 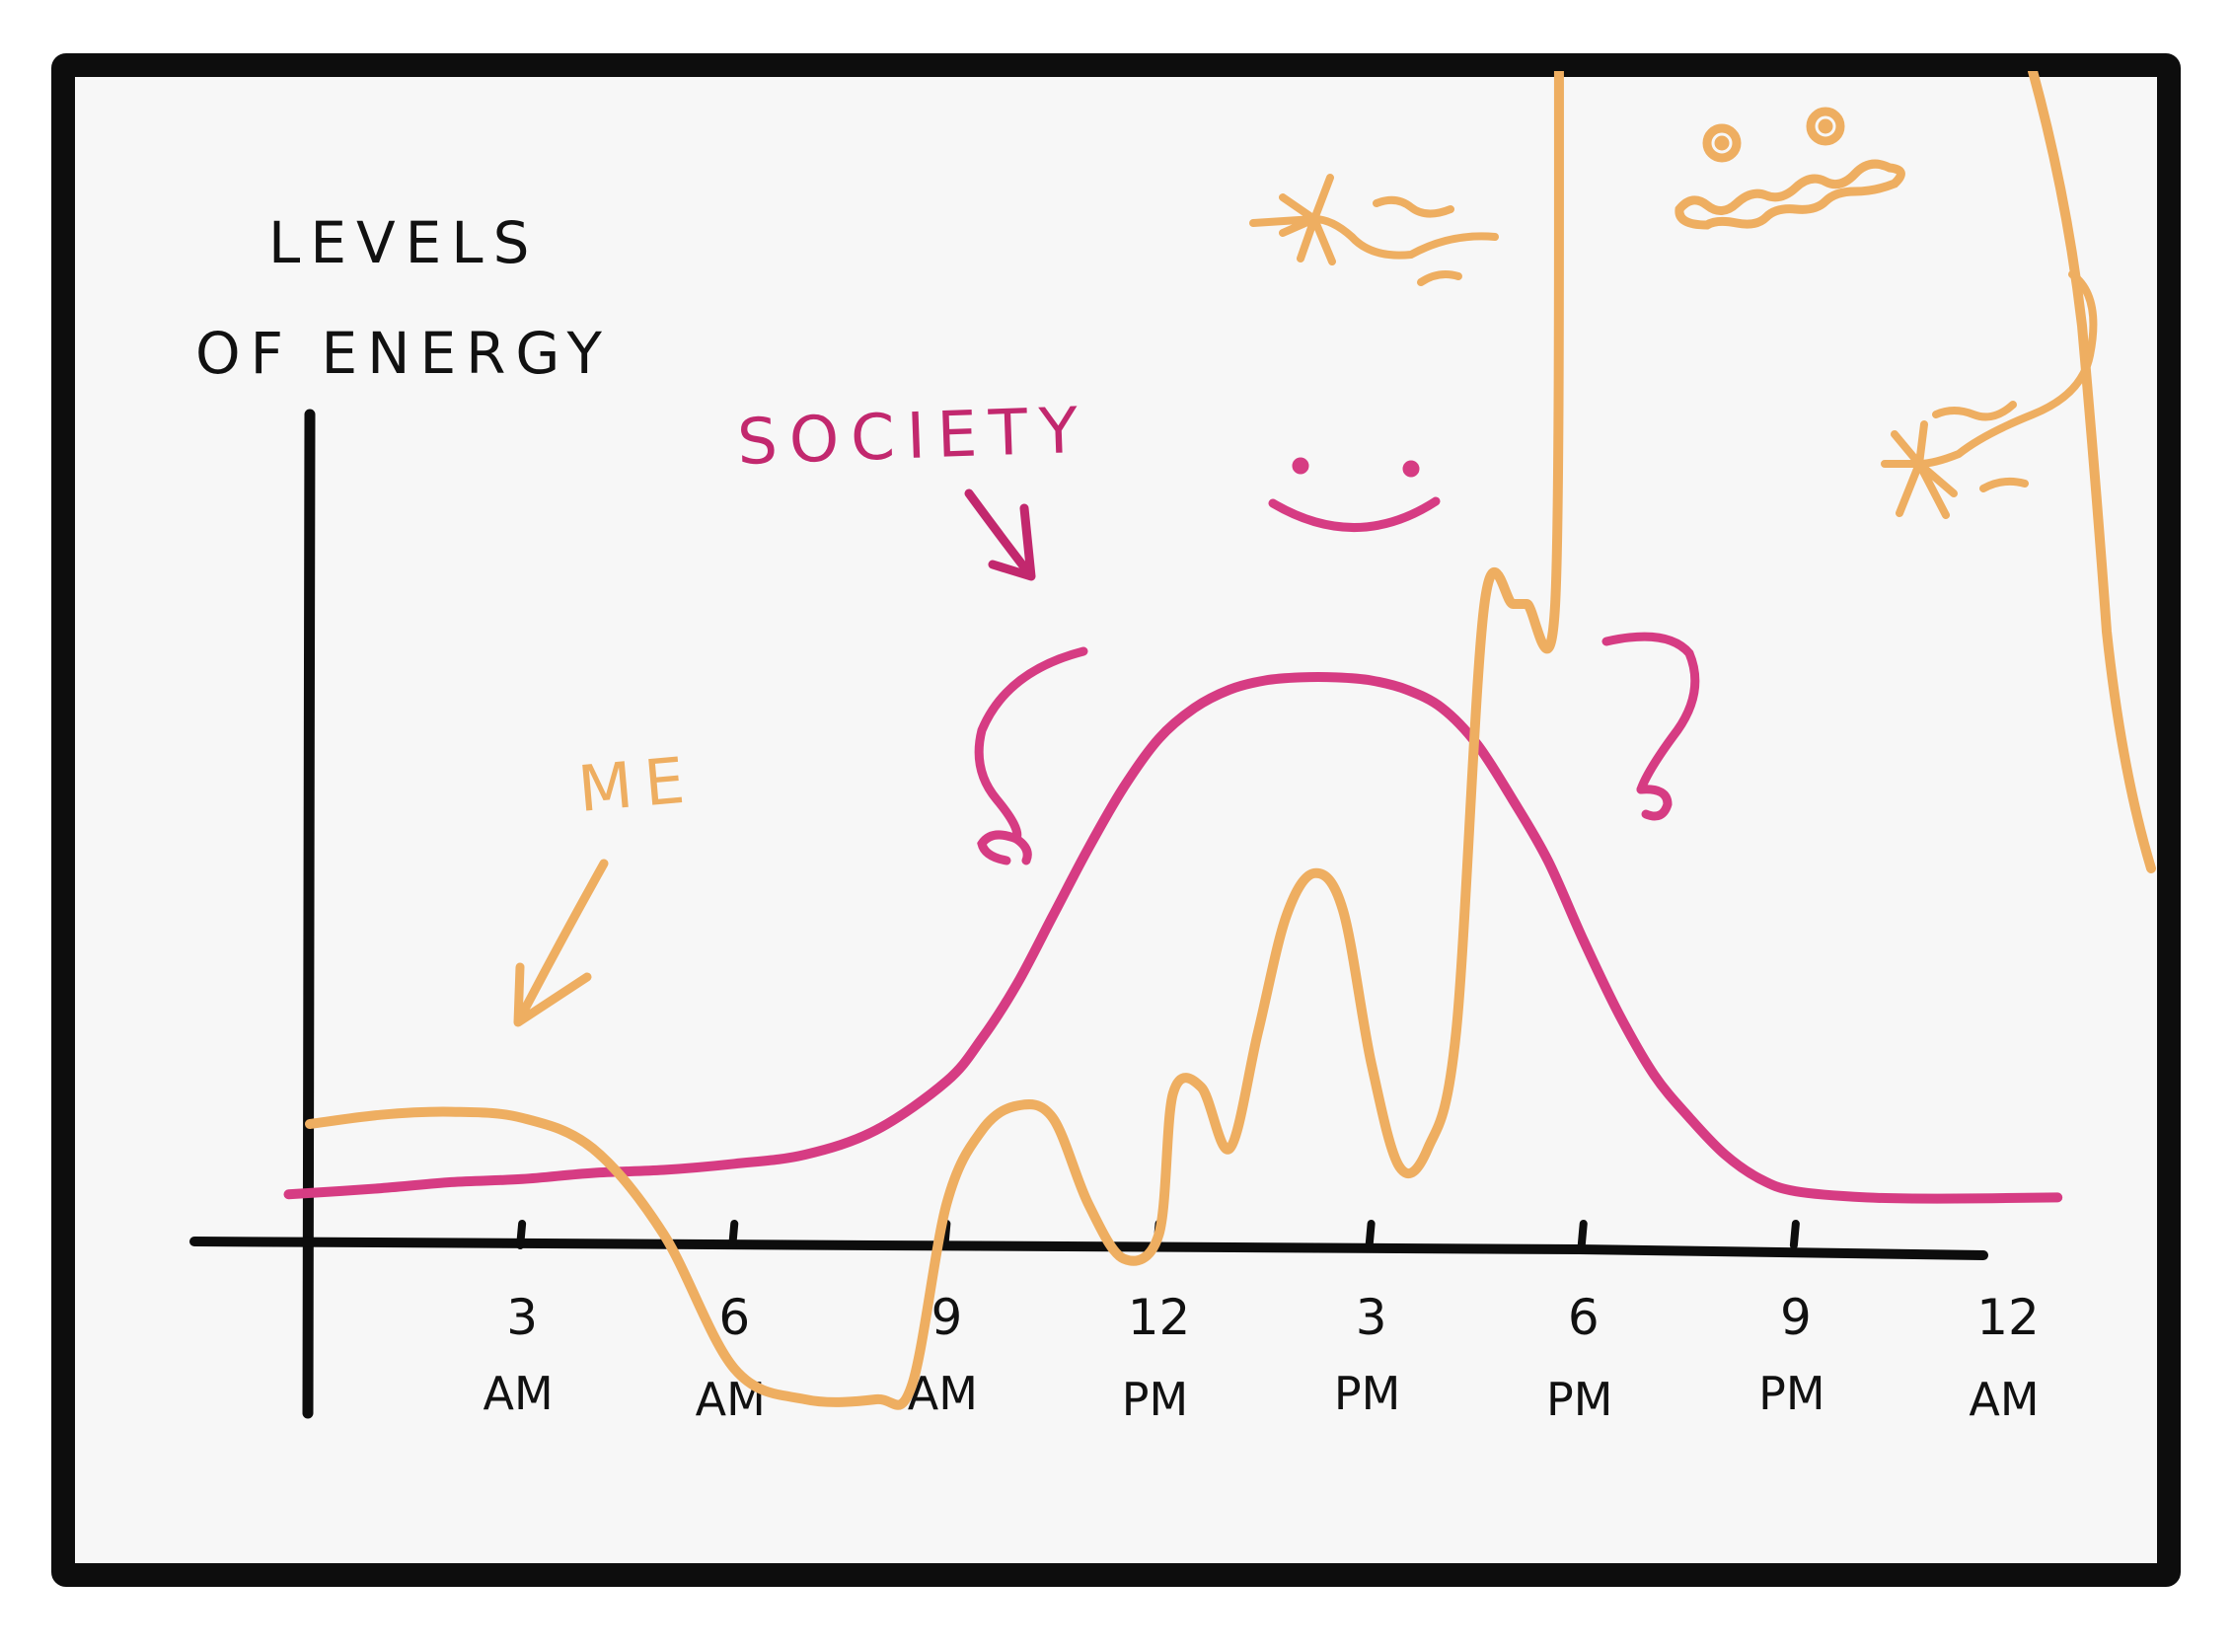 I want to click on society-blob-arms-icon, so click(x=1337, y=749).